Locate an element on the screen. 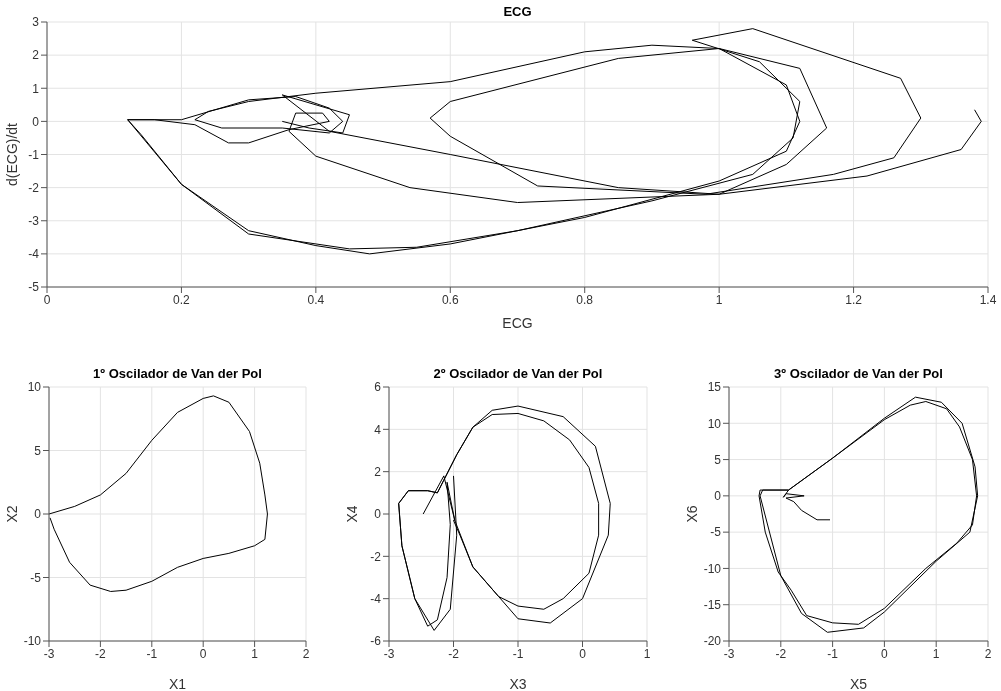 Image resolution: width=1001 pixels, height=691 pixels. y-tick-label: -1 is located at coordinates (34, 154).